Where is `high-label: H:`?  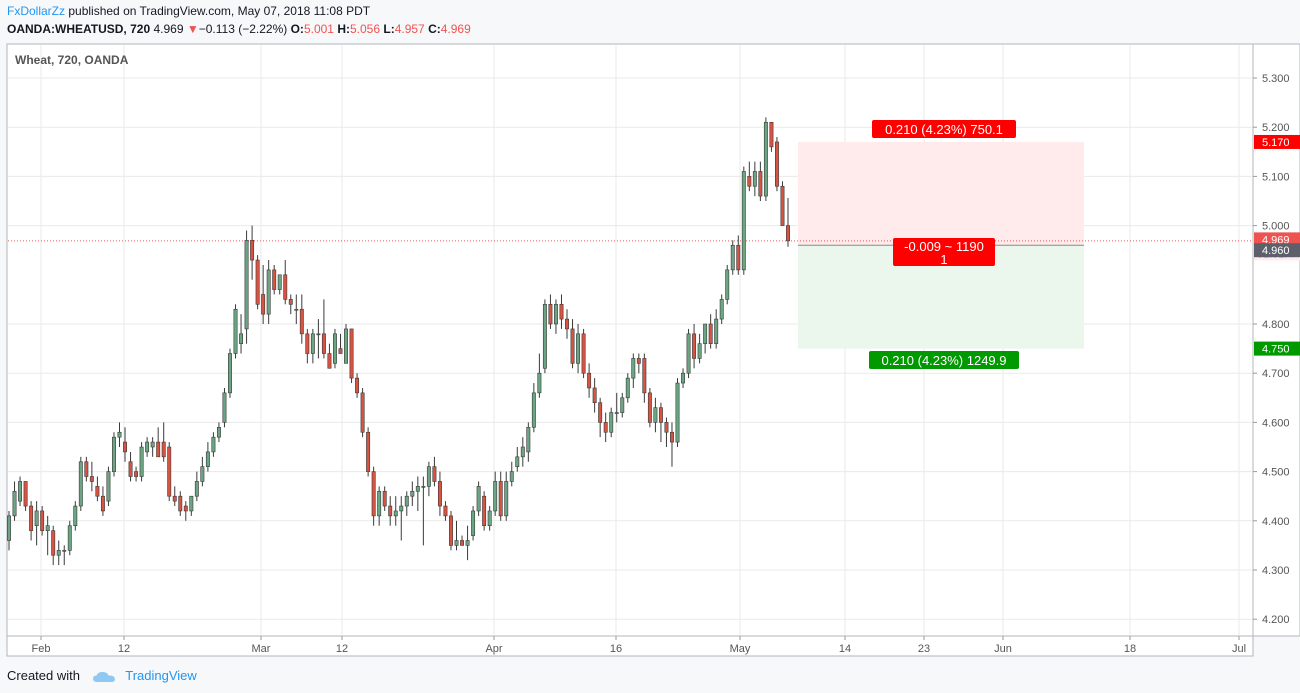 high-label: H: is located at coordinates (343, 29).